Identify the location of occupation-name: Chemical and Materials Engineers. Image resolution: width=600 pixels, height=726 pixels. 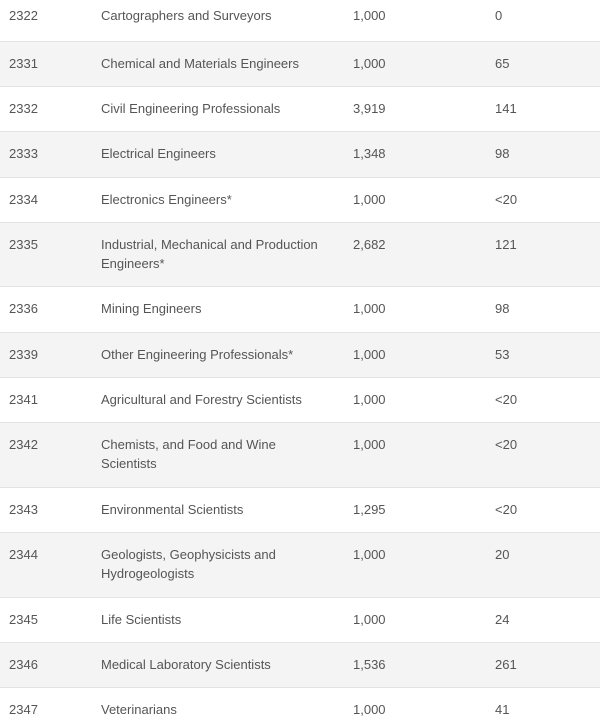
(200, 63).